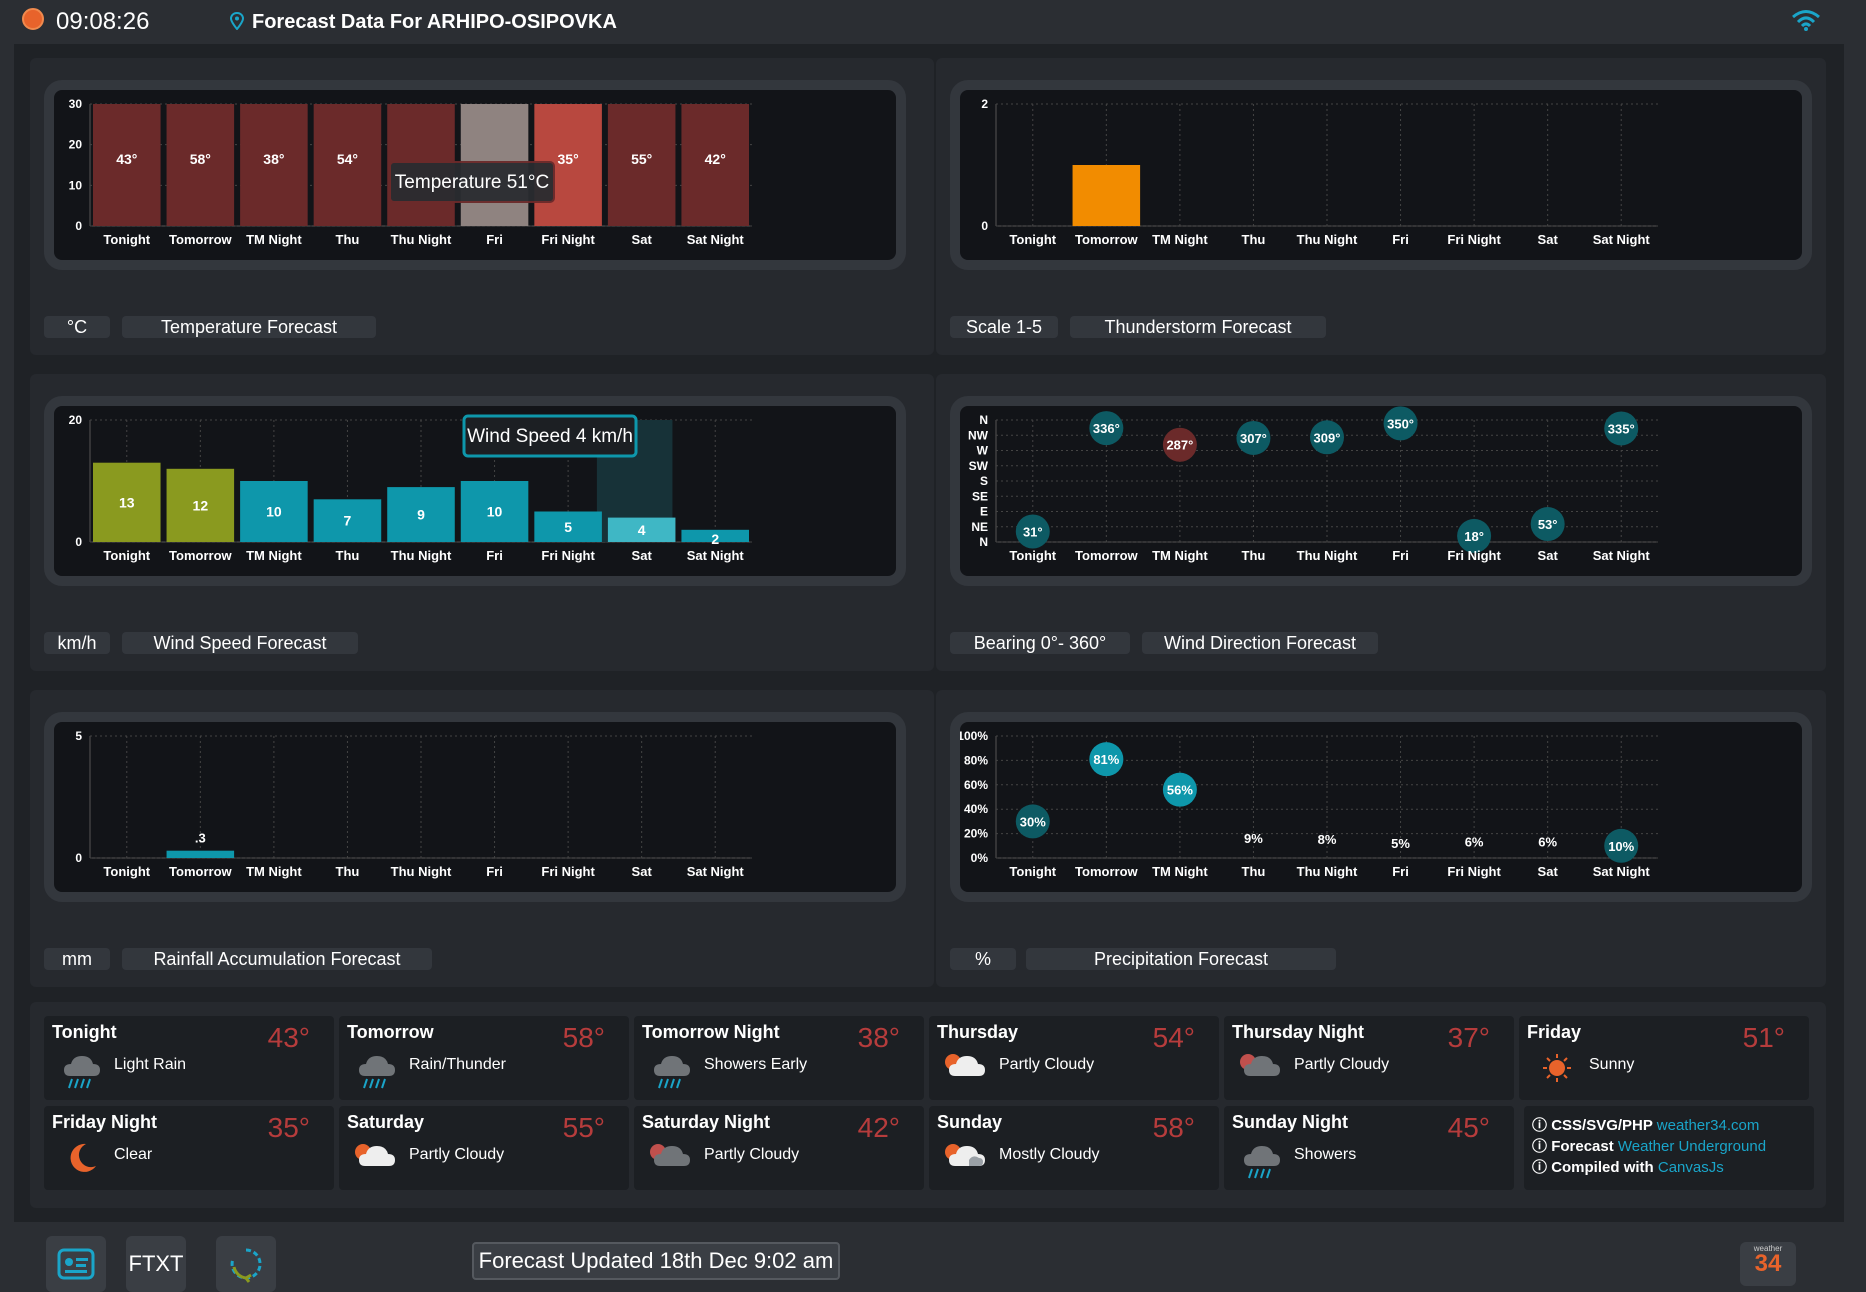 The width and height of the screenshot is (1866, 1292). Describe the element at coordinates (1806, 20) in the screenshot. I see `wifi-icon` at that location.